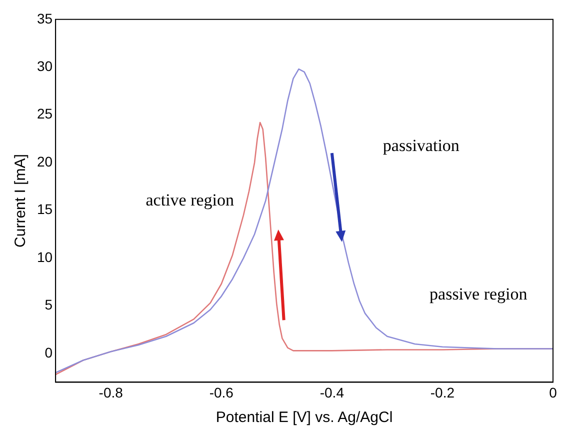  Describe the element at coordinates (44, 161) in the screenshot. I see `y-tick-label: 20` at that location.